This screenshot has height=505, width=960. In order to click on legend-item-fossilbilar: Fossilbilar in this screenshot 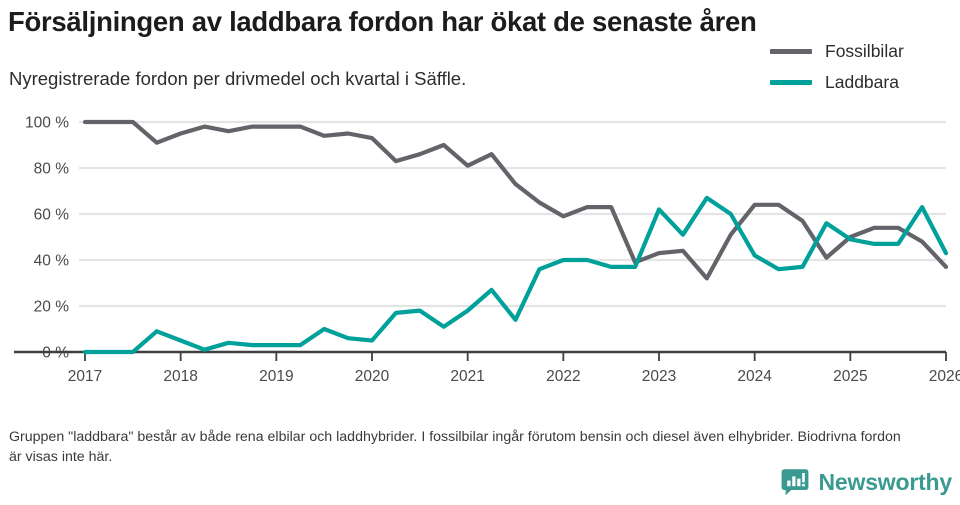, I will do `click(865, 51)`.